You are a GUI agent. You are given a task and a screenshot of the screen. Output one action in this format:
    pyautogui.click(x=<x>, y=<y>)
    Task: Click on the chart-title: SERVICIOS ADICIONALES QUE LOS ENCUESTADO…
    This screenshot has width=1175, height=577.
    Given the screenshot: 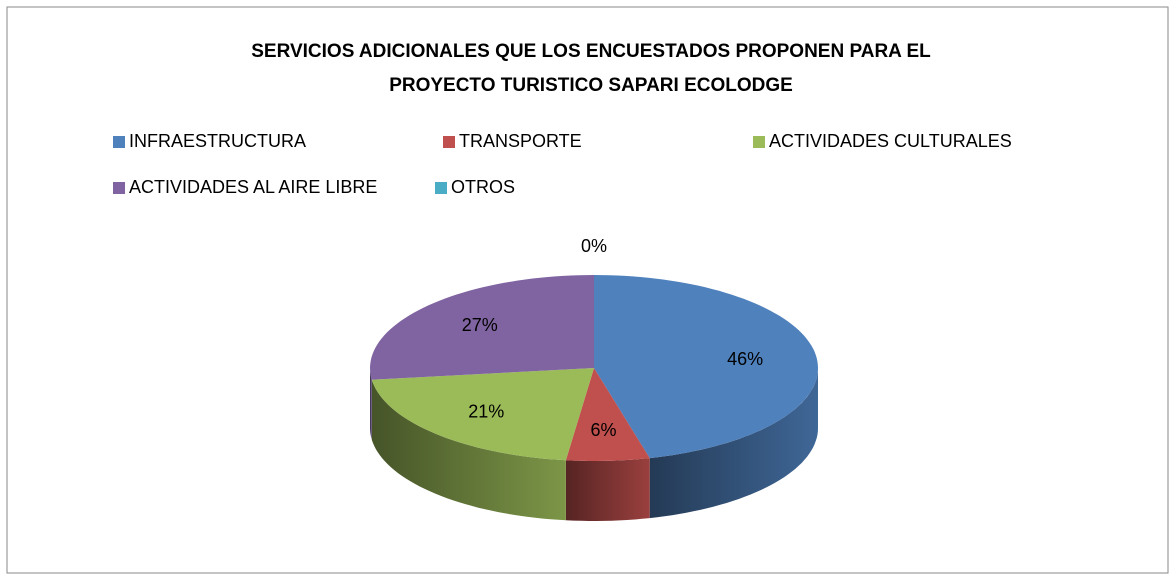 What is the action you would take?
    pyautogui.click(x=591, y=51)
    